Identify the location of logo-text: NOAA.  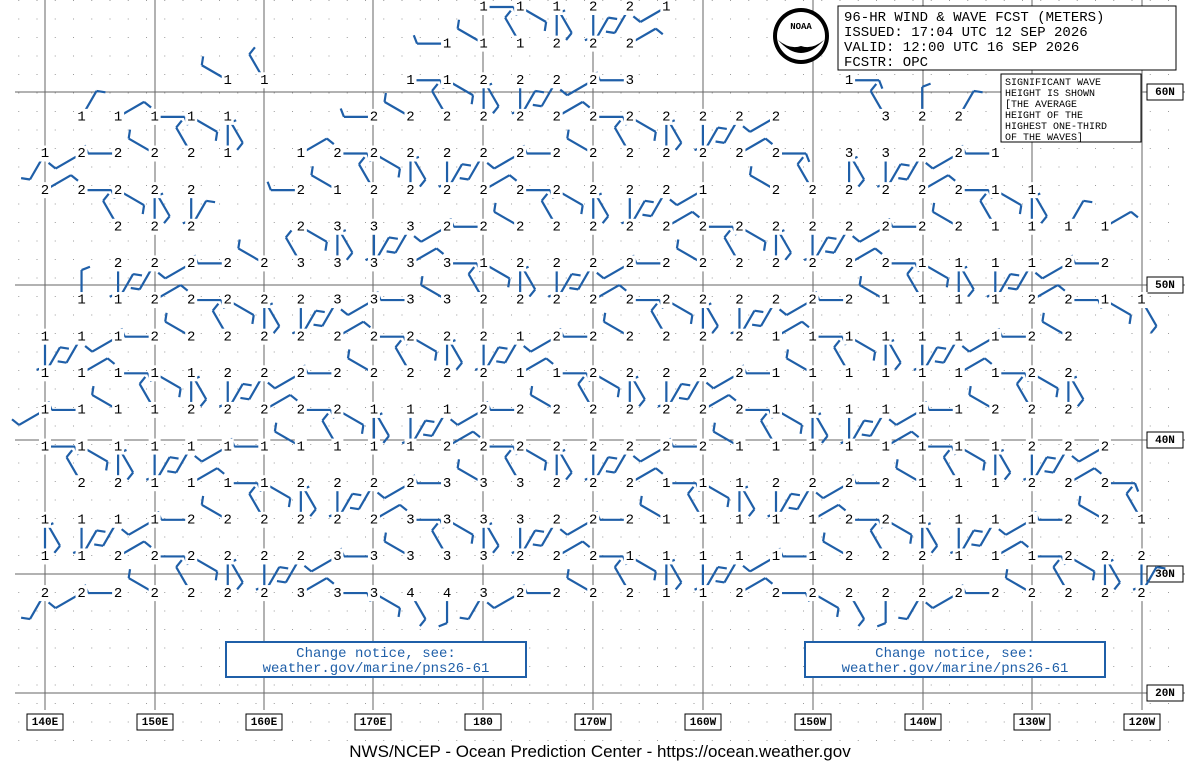
(801, 27).